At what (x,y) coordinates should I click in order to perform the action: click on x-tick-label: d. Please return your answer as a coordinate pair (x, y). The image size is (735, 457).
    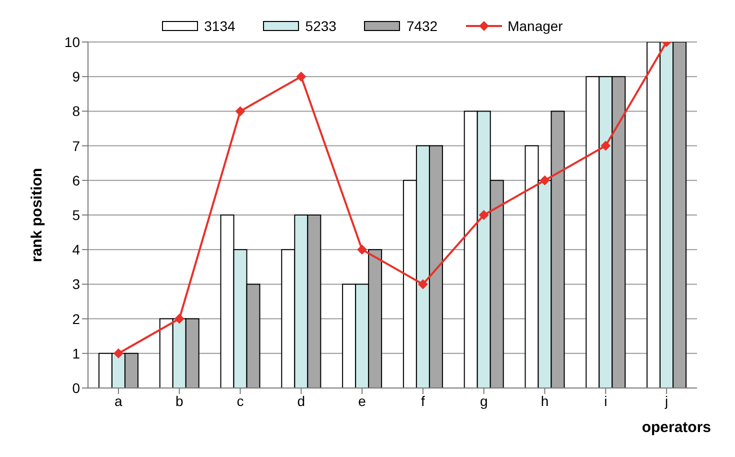
    Looking at the image, I should click on (301, 400).